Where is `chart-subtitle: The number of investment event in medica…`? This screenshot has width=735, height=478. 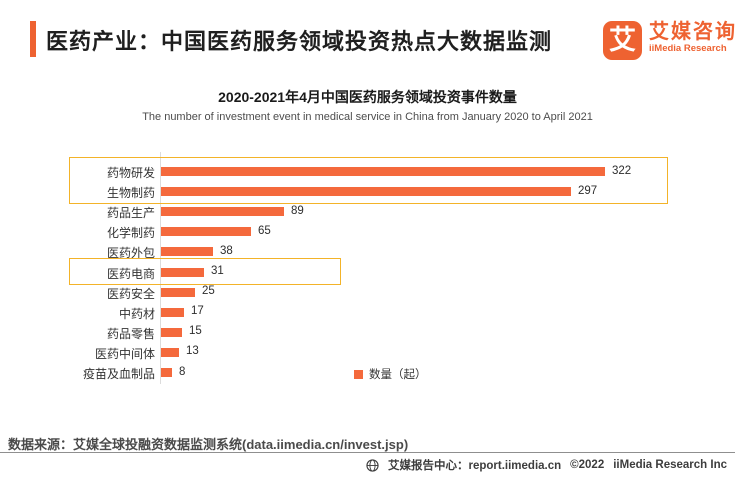
chart-subtitle: The number of investment event in medica… is located at coordinates (367, 117).